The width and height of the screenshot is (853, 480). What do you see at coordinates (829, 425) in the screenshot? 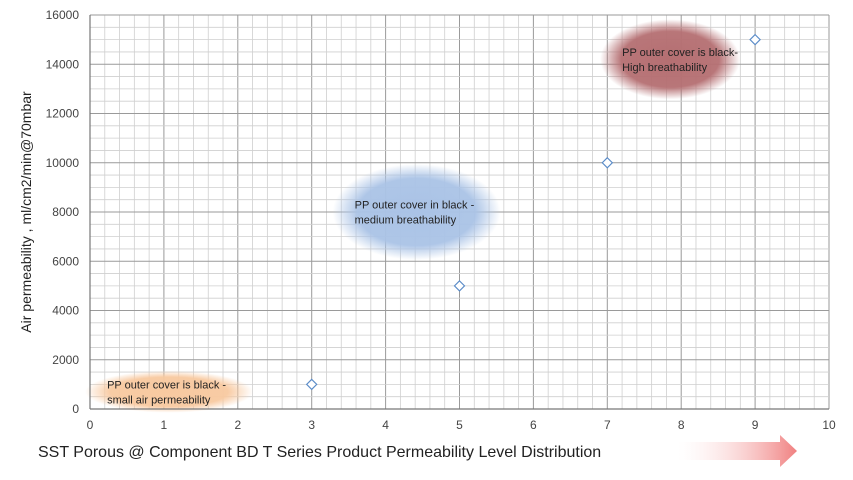
I see `x-tick-label: 10` at bounding box center [829, 425].